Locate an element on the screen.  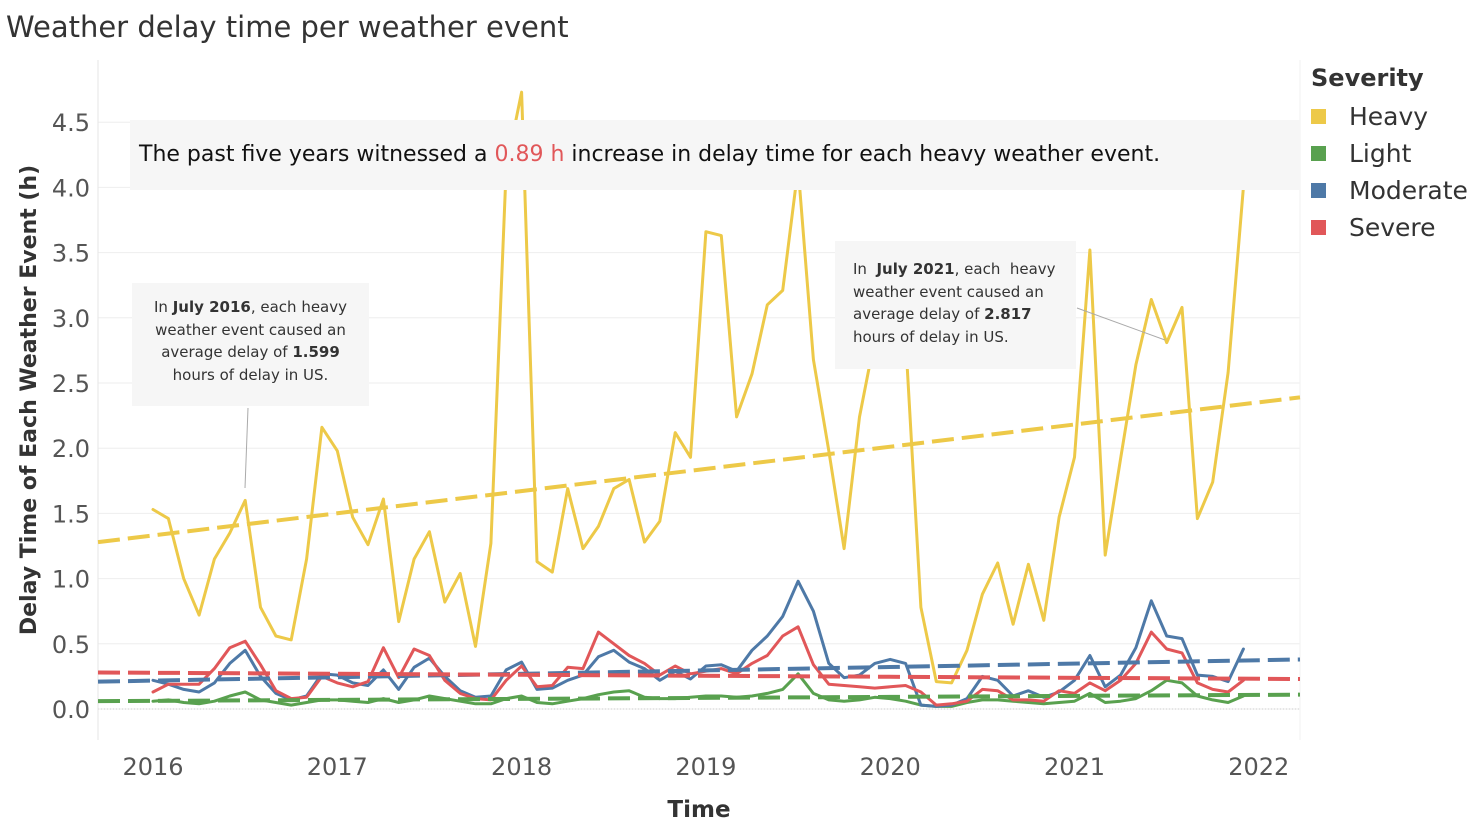
y-tick-label: 0.5 is located at coordinates (71, 645).